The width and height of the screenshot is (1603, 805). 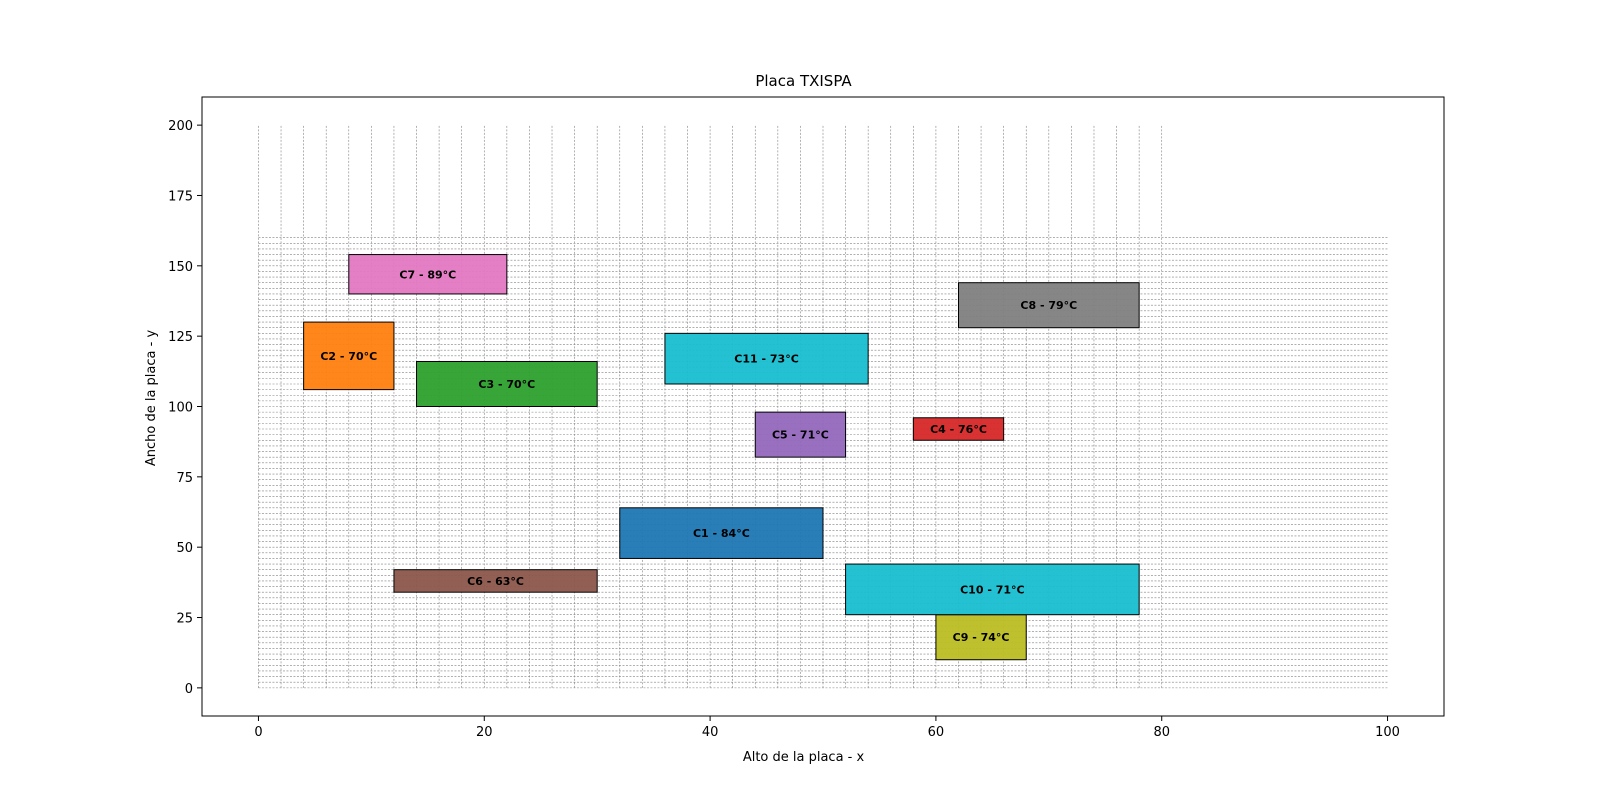 I want to click on component-c2: C2 - 70°C, so click(x=349, y=356).